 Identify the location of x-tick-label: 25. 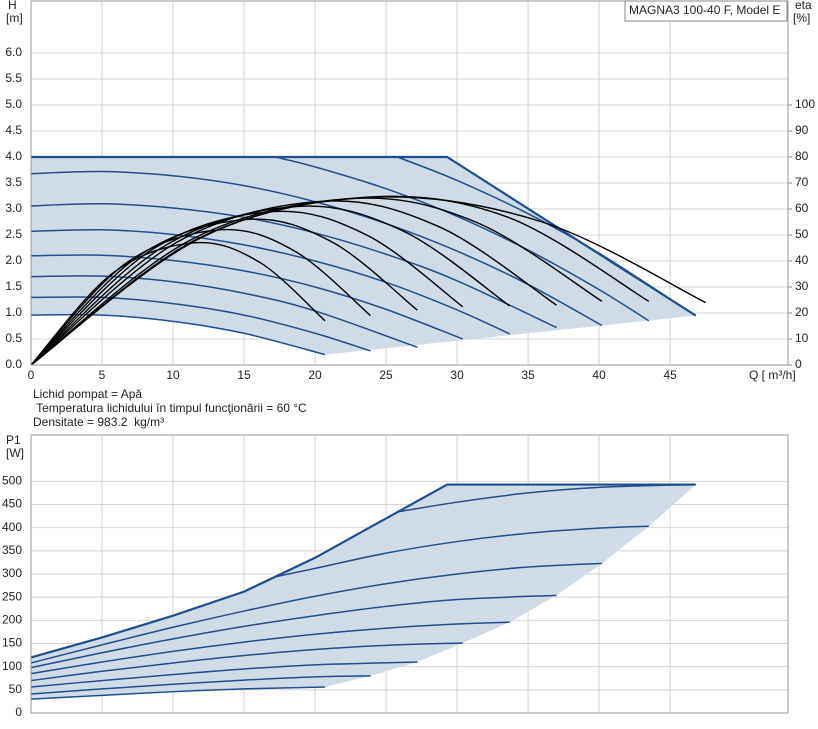
(386, 375).